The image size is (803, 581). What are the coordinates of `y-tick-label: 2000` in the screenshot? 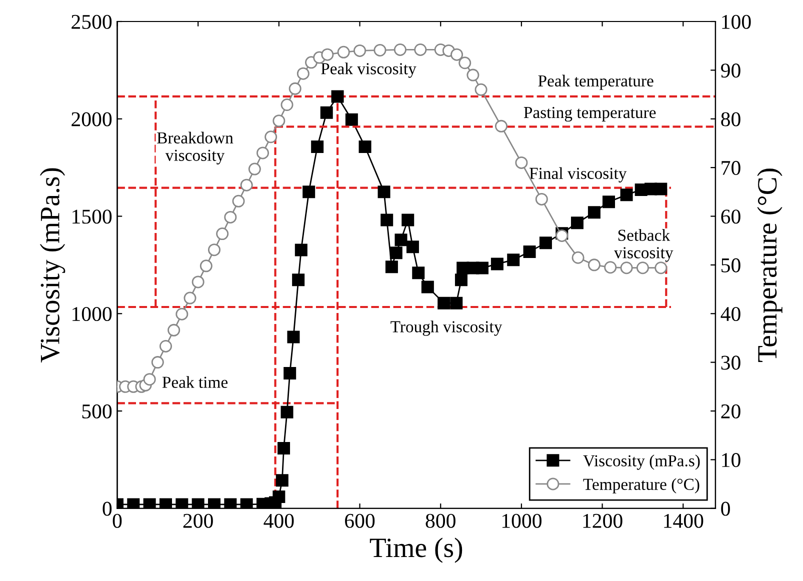 It's located at (92, 119).